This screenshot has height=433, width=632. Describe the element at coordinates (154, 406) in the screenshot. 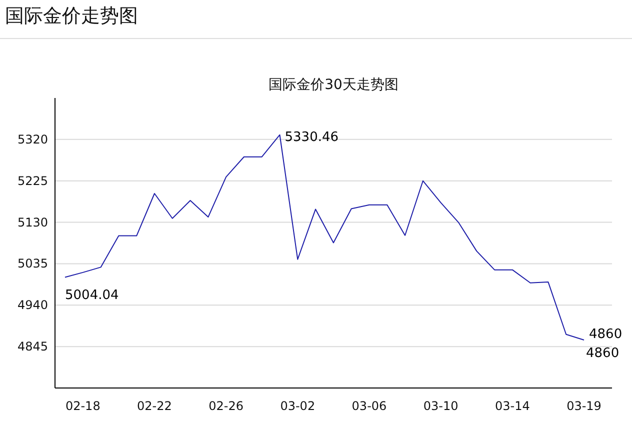

I see `x-tick-label: 02-22` at that location.